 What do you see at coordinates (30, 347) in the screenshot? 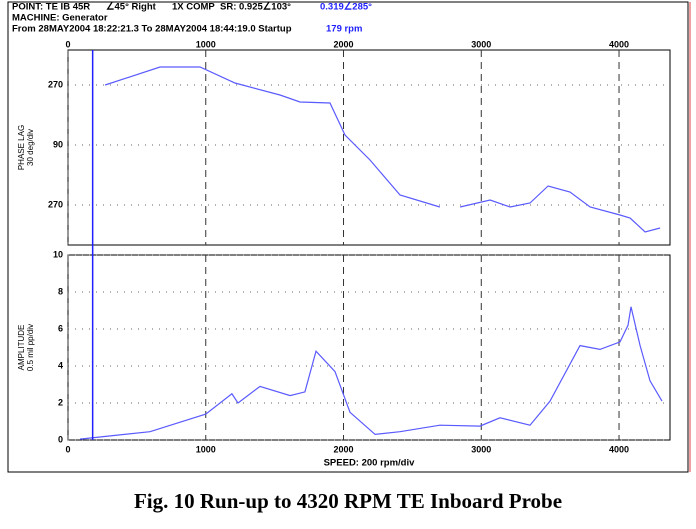
I see `y-axis-sublabel: 0.5 mil pp/div` at bounding box center [30, 347].